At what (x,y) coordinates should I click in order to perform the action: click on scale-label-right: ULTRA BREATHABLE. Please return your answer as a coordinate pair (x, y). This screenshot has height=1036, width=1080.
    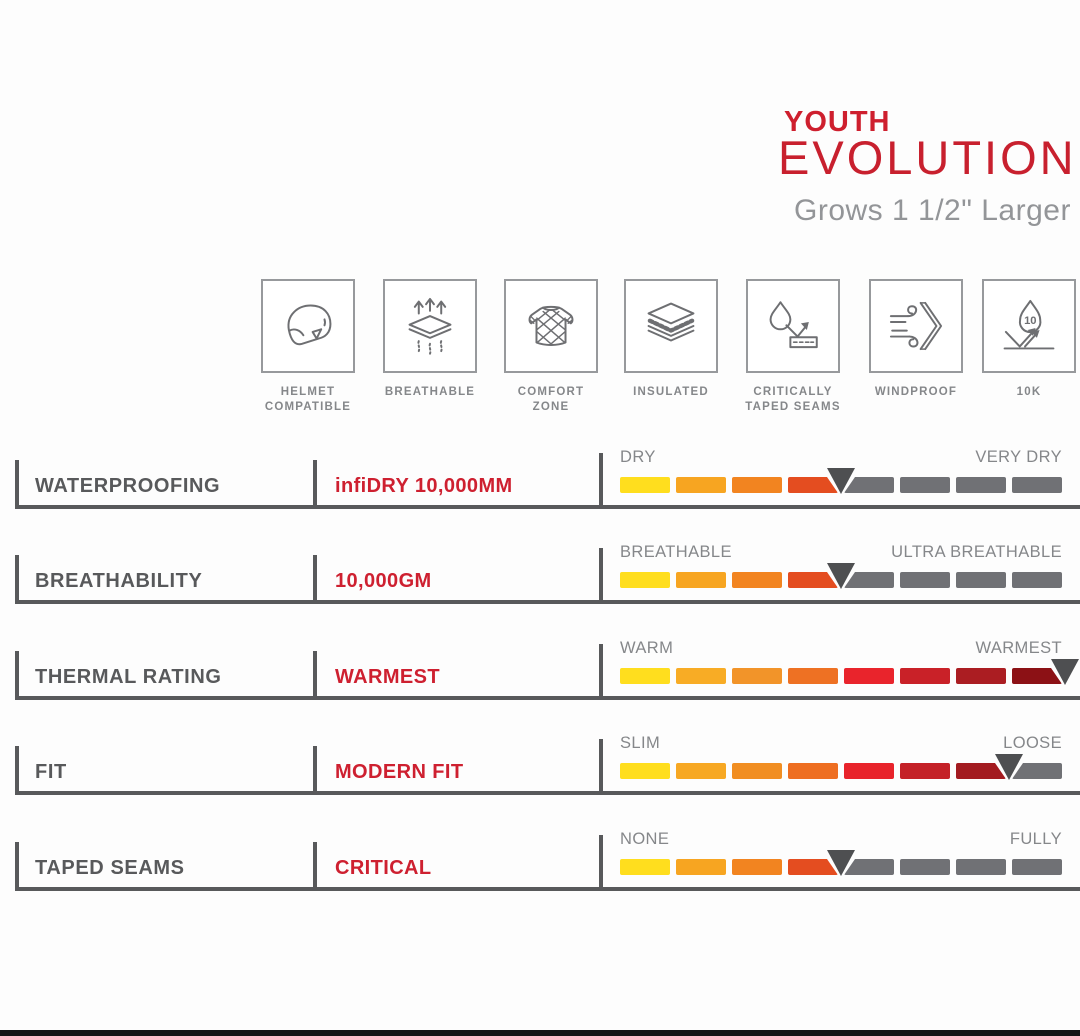
    Looking at the image, I should click on (976, 552).